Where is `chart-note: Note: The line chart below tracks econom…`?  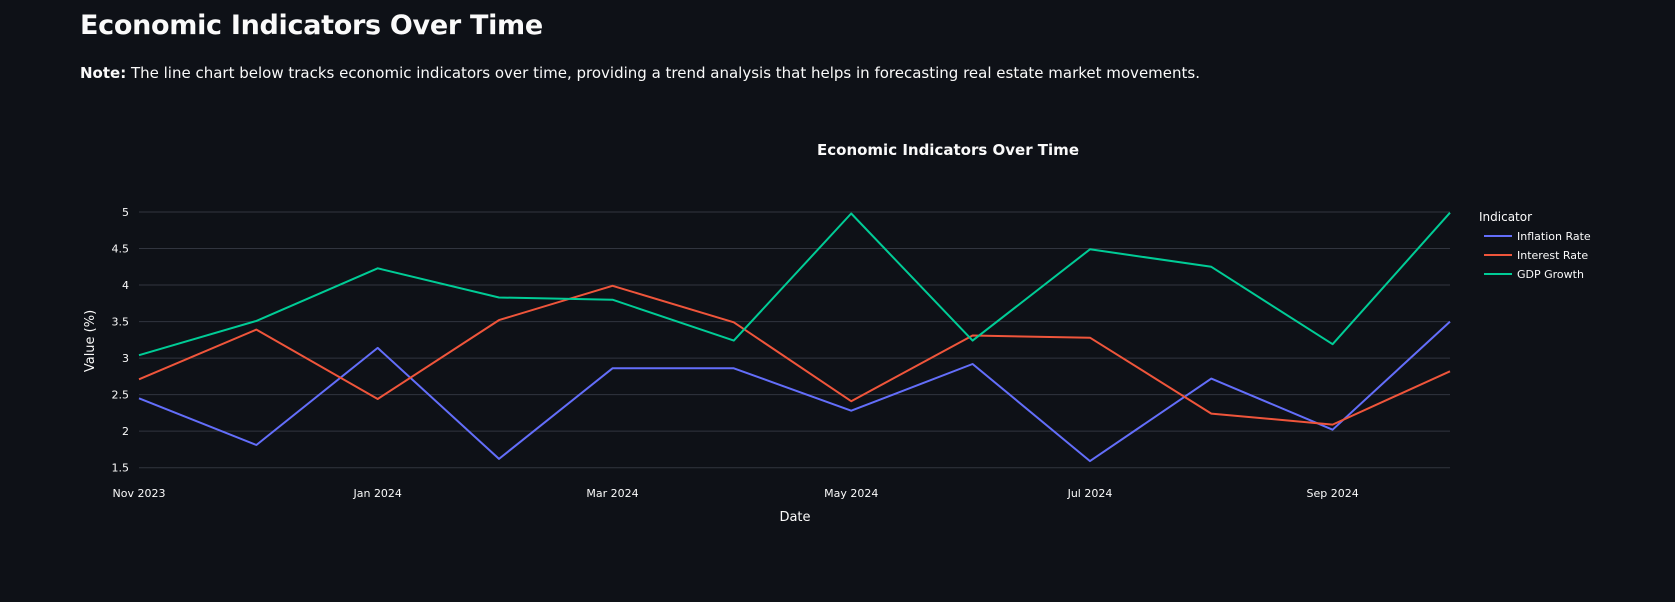 chart-note: Note: The line chart below tracks econom… is located at coordinates (640, 73).